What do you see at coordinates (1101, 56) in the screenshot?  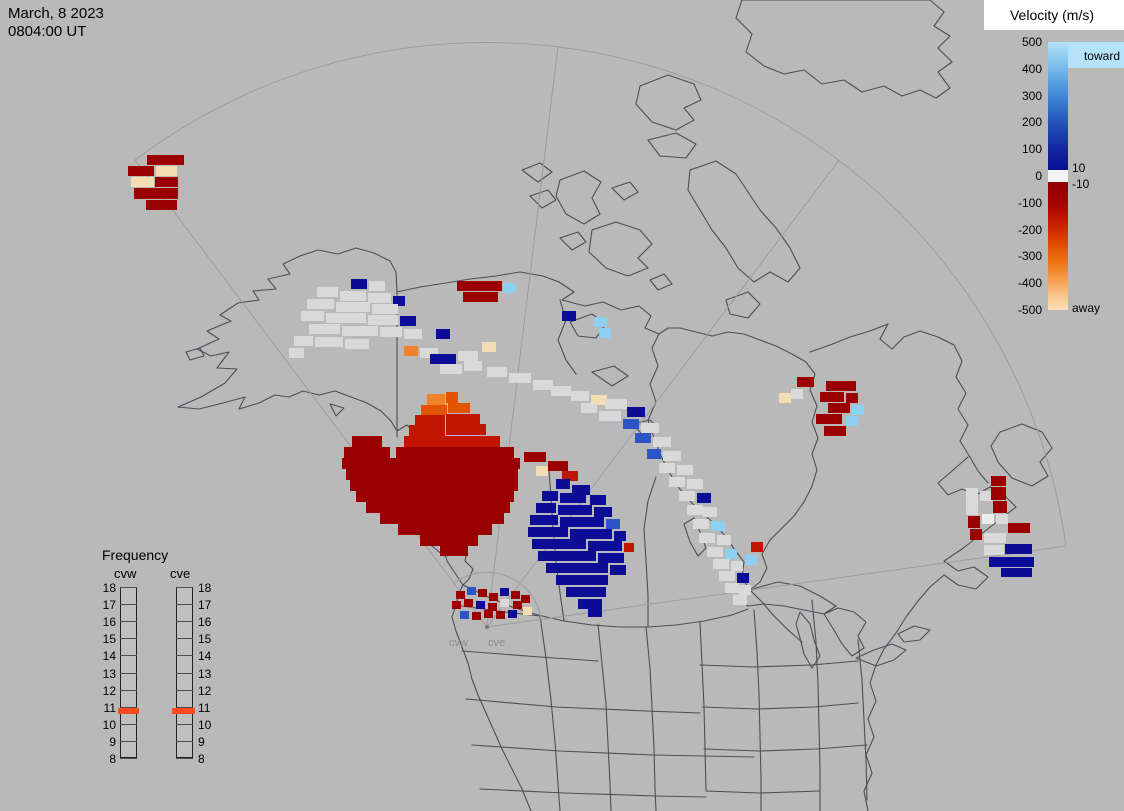 I see `toward-label: toward` at bounding box center [1101, 56].